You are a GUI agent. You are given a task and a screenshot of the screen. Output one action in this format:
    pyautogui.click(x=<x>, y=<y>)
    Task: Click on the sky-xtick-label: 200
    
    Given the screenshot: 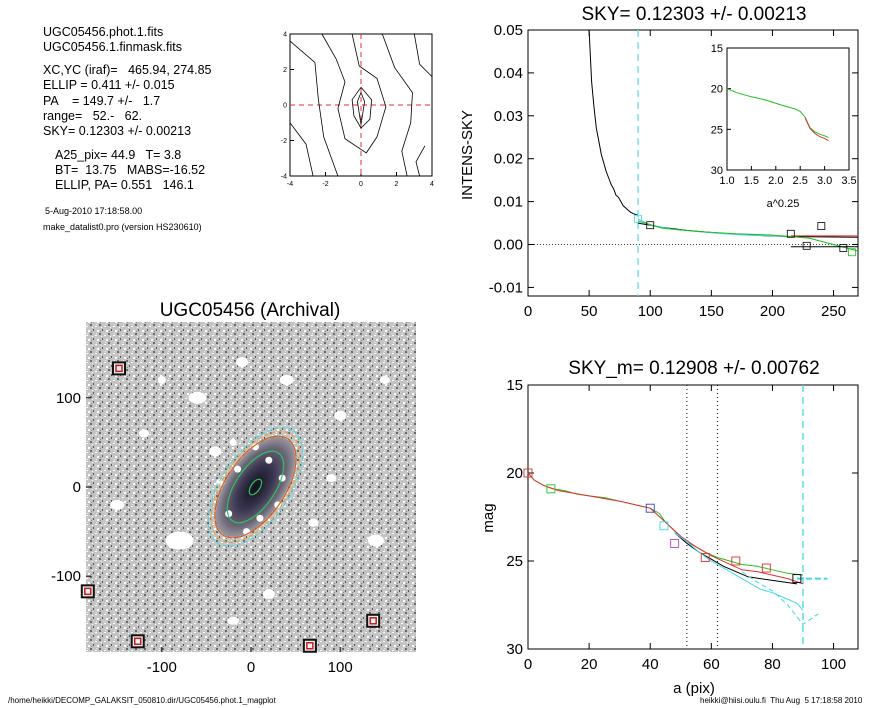 What is the action you would take?
    pyautogui.click(x=772, y=311)
    